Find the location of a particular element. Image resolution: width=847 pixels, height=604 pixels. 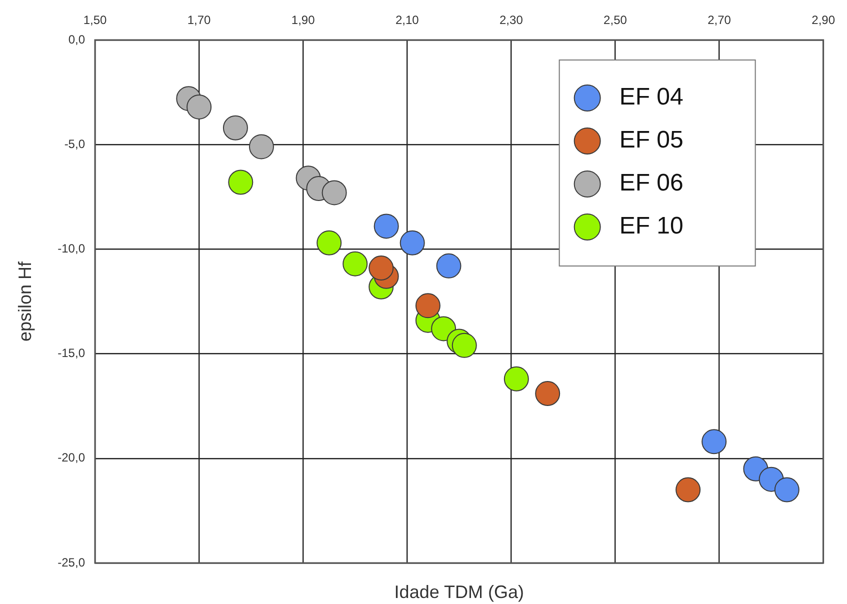

y-tick-label: -25,0 is located at coordinates (72, 562).